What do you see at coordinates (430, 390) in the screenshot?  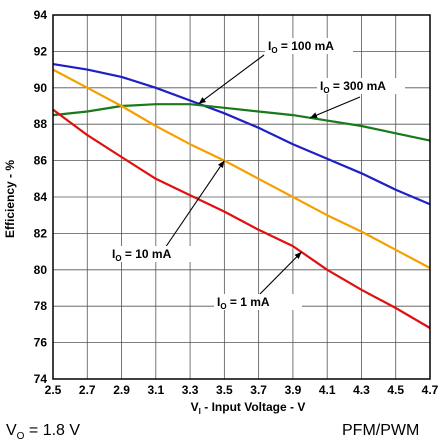 I see `x-tick-label: 4.7` at bounding box center [430, 390].